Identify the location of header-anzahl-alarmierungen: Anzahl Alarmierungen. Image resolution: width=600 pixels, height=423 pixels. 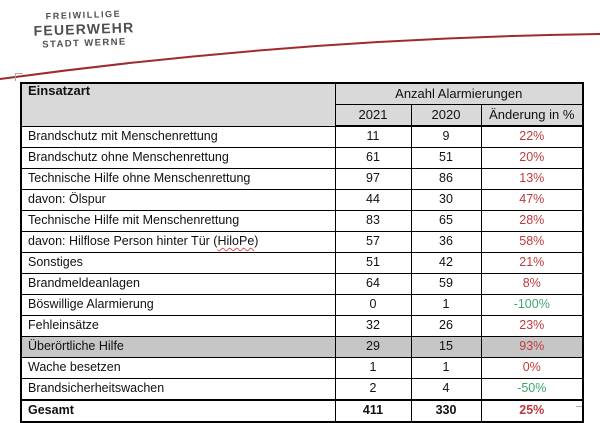
(459, 93).